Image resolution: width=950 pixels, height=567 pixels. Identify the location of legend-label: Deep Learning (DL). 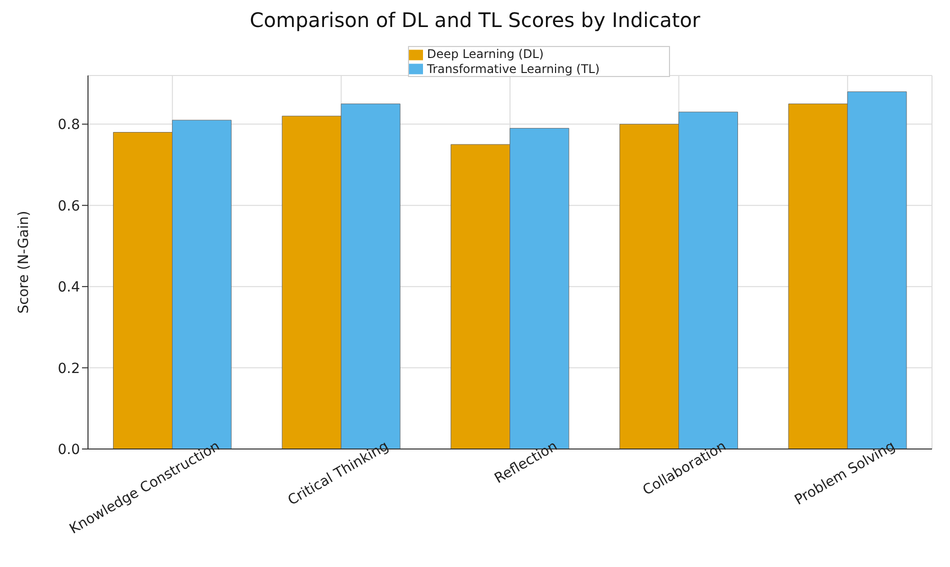
(485, 54).